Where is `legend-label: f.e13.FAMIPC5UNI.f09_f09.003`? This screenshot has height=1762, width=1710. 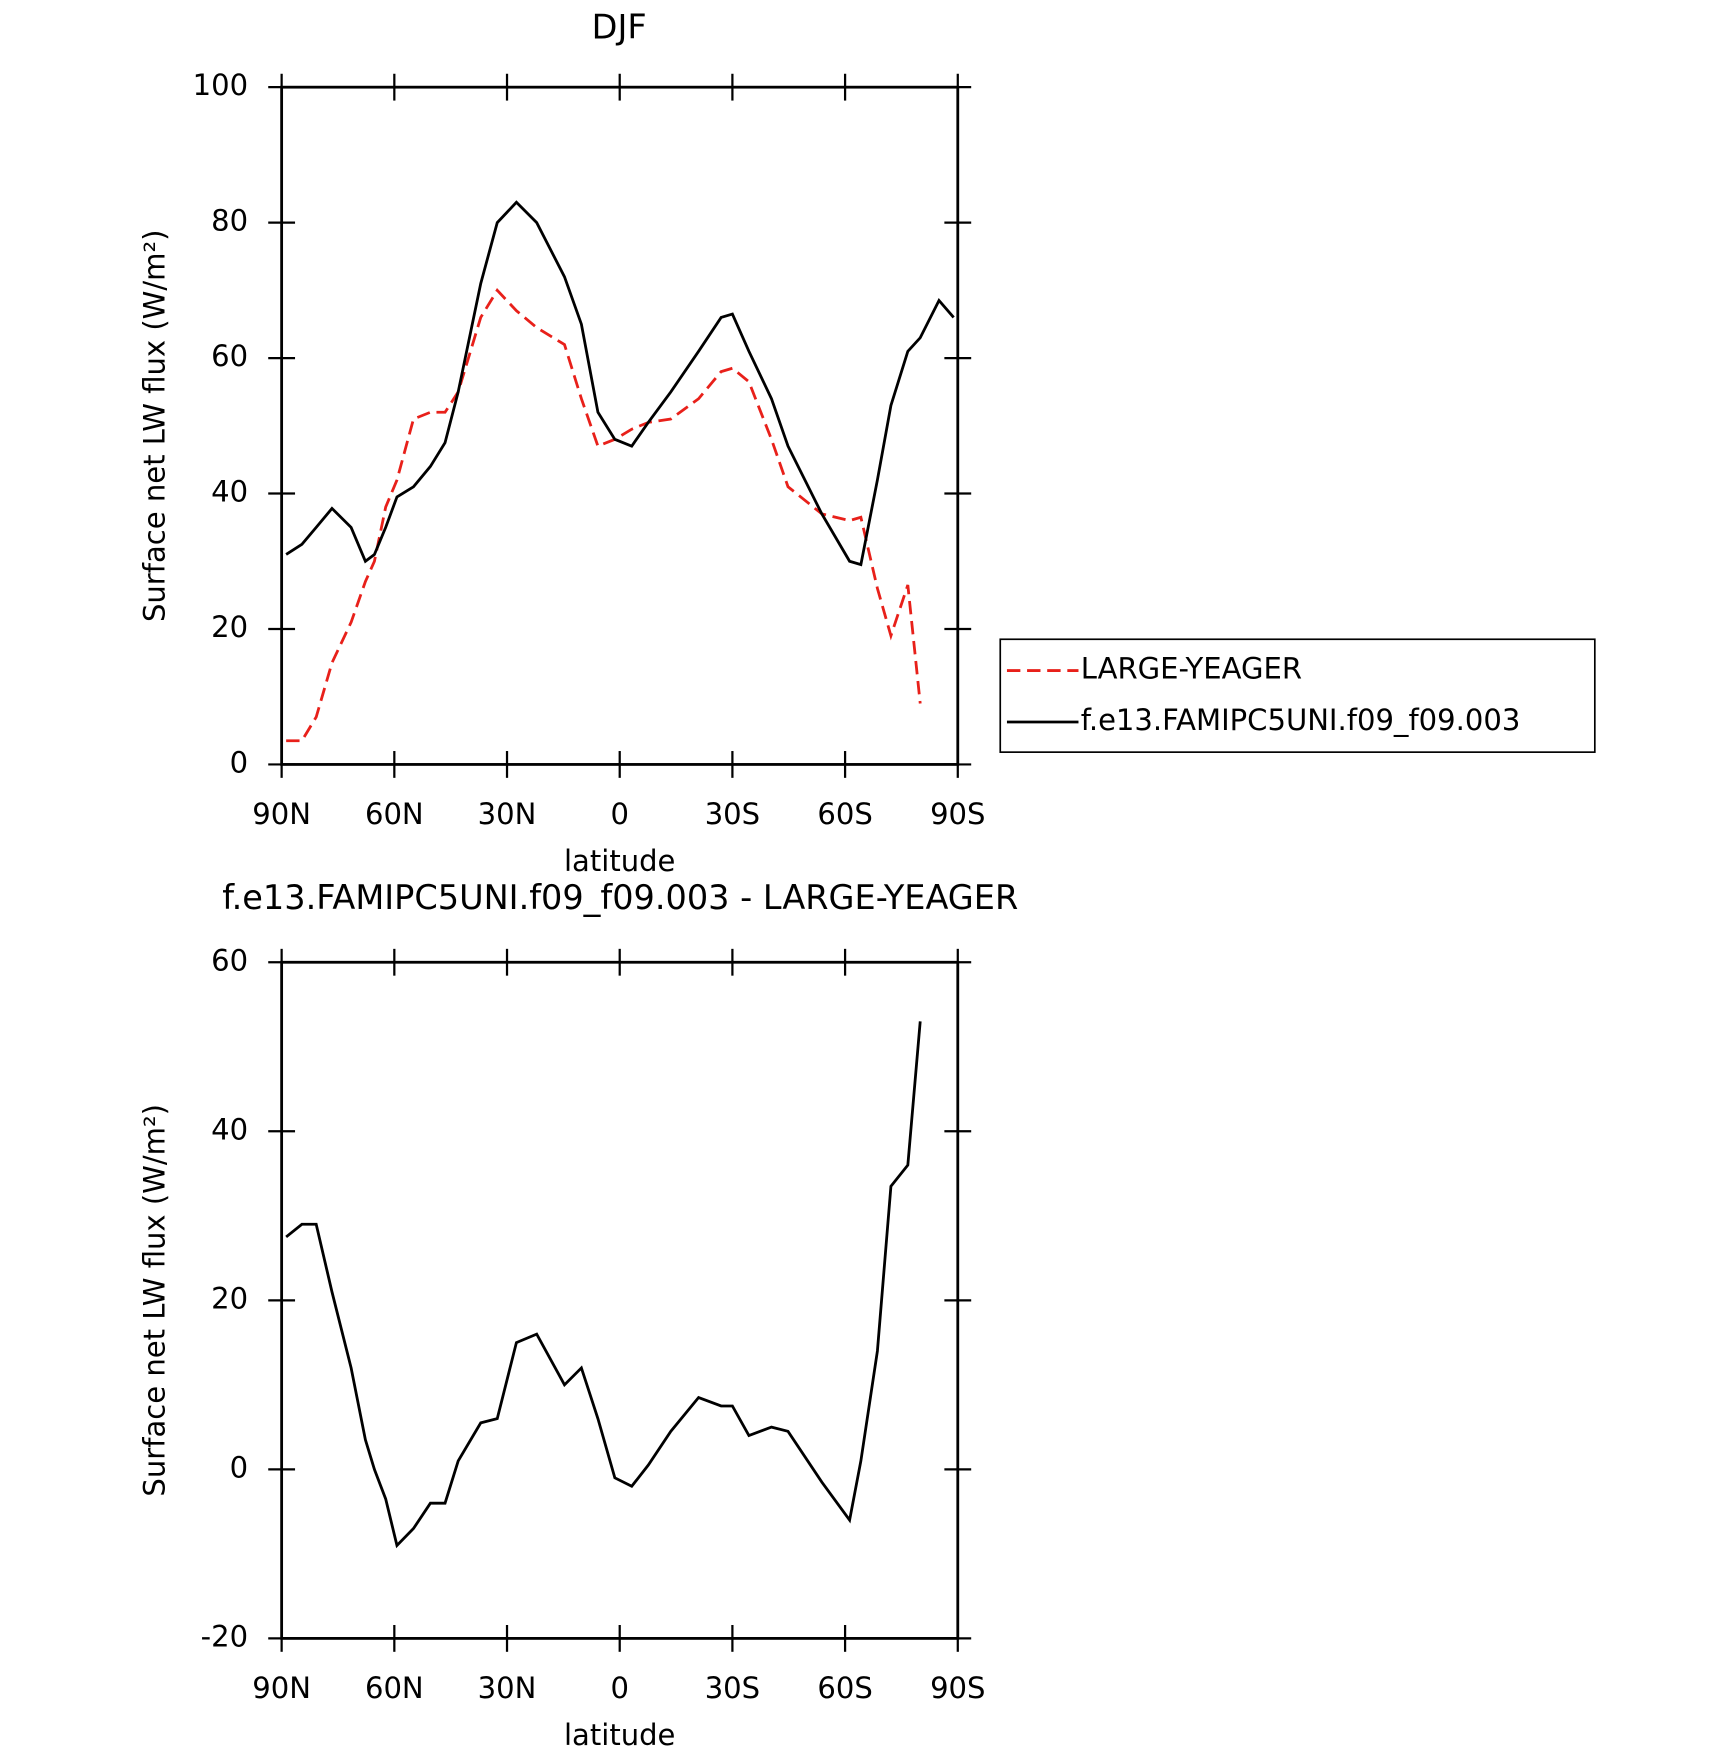
legend-label: f.e13.FAMIPC5UNI.f09_f09.003 is located at coordinates (1301, 720).